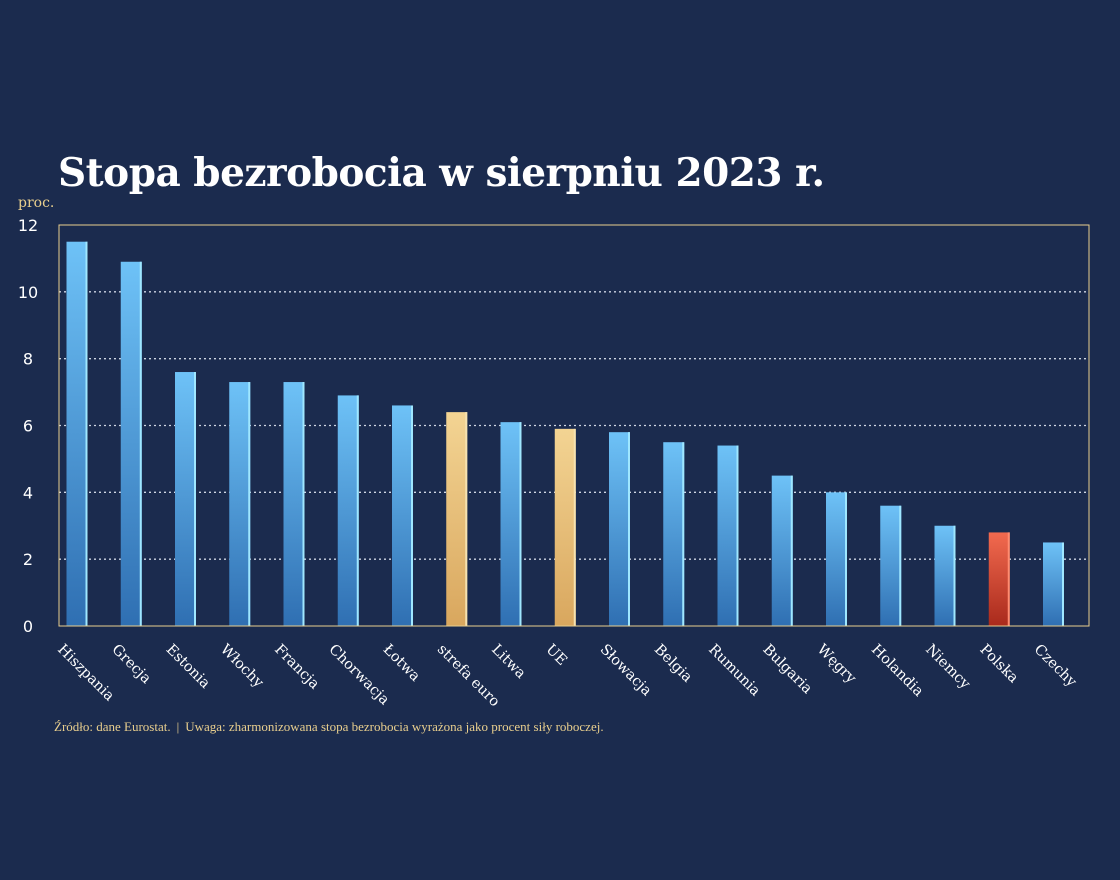 This screenshot has height=880, width=1120. Describe the element at coordinates (508, 662) in the screenshot. I see `x-tick-label: Litwa` at that location.